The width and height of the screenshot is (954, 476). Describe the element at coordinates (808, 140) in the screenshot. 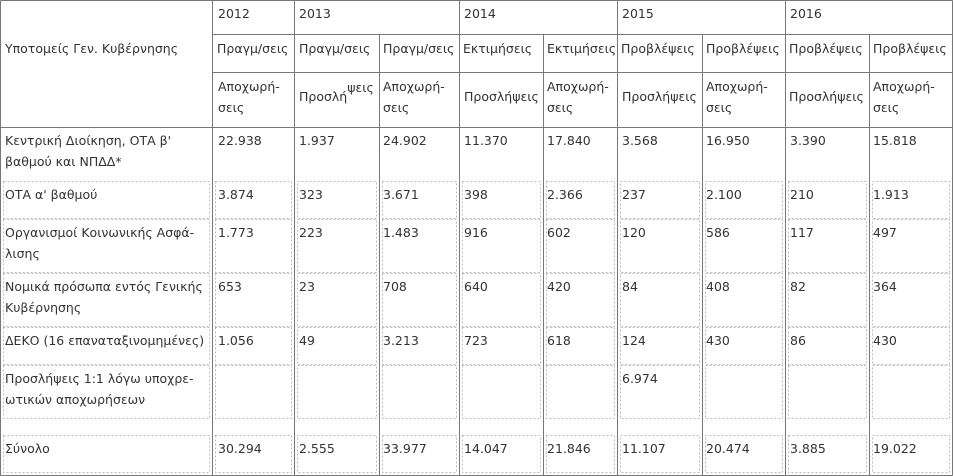

I see `table-cell: 3.390` at that location.